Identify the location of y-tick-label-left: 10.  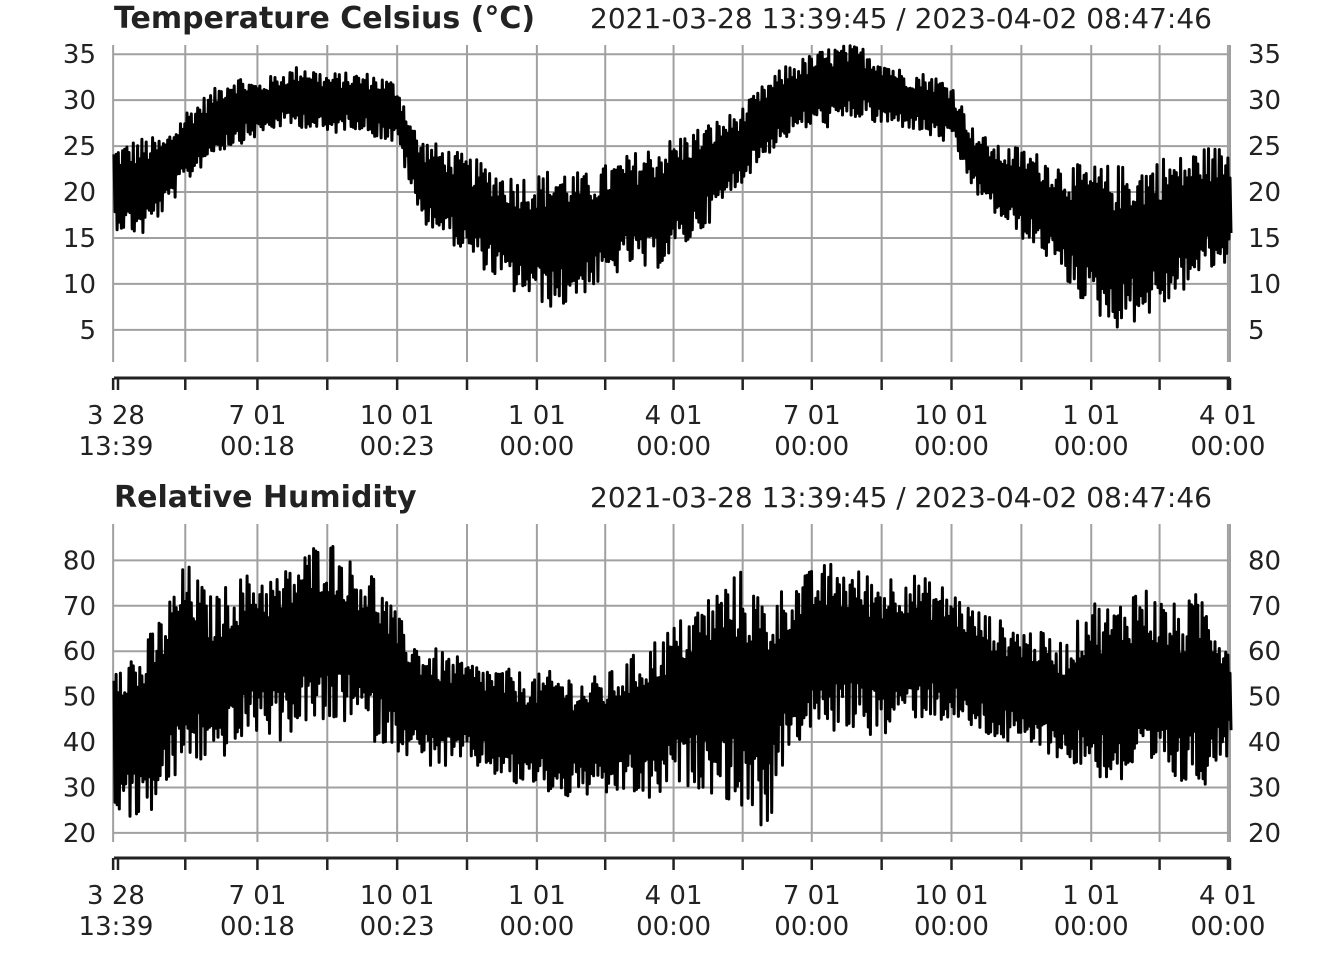
(79, 285).